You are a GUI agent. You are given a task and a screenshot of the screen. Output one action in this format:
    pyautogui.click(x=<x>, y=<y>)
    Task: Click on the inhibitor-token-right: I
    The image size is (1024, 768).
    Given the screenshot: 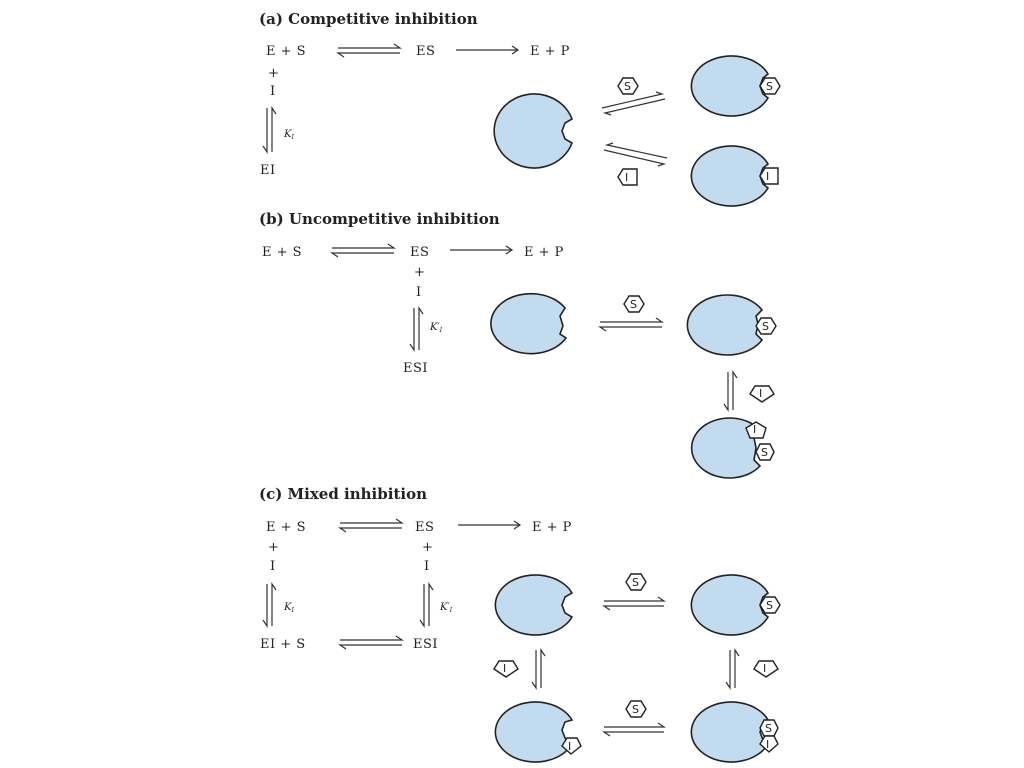 What is the action you would take?
    pyautogui.click(x=766, y=669)
    